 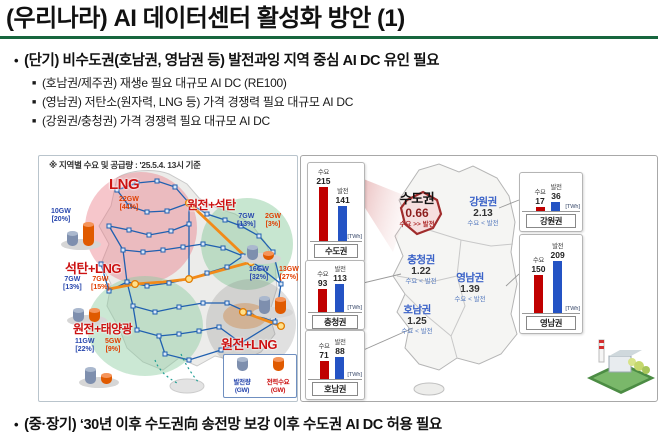 What do you see at coordinates (417, 319) in the screenshot?
I see `region-label-honam: 호남권 1.25 수요 < 발전` at bounding box center [417, 319].